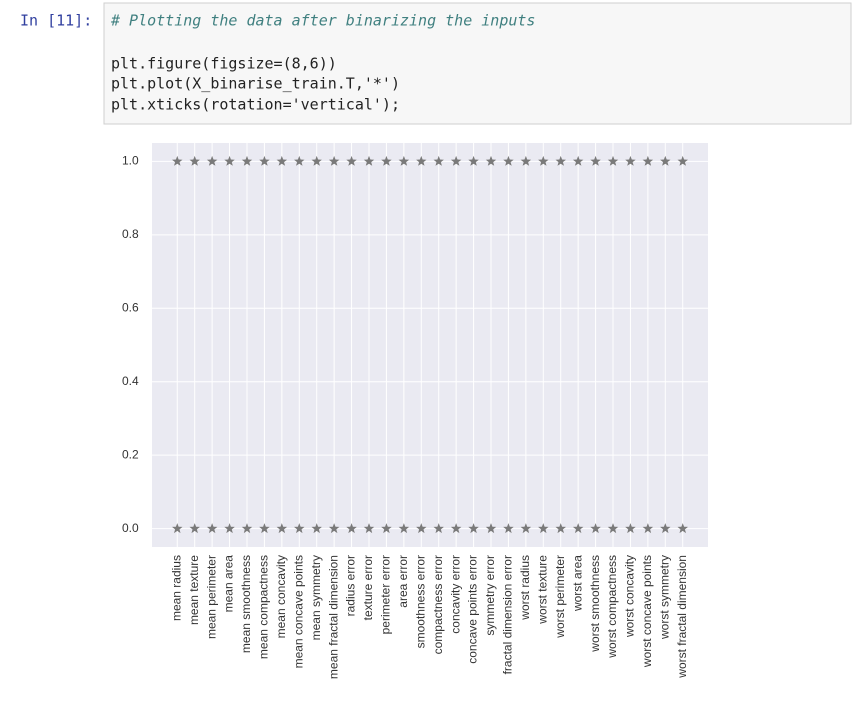 The width and height of the screenshot is (852, 717). What do you see at coordinates (255, 105) in the screenshot?
I see `code-line: plt.xticks(rotation='vertical');` at bounding box center [255, 105].